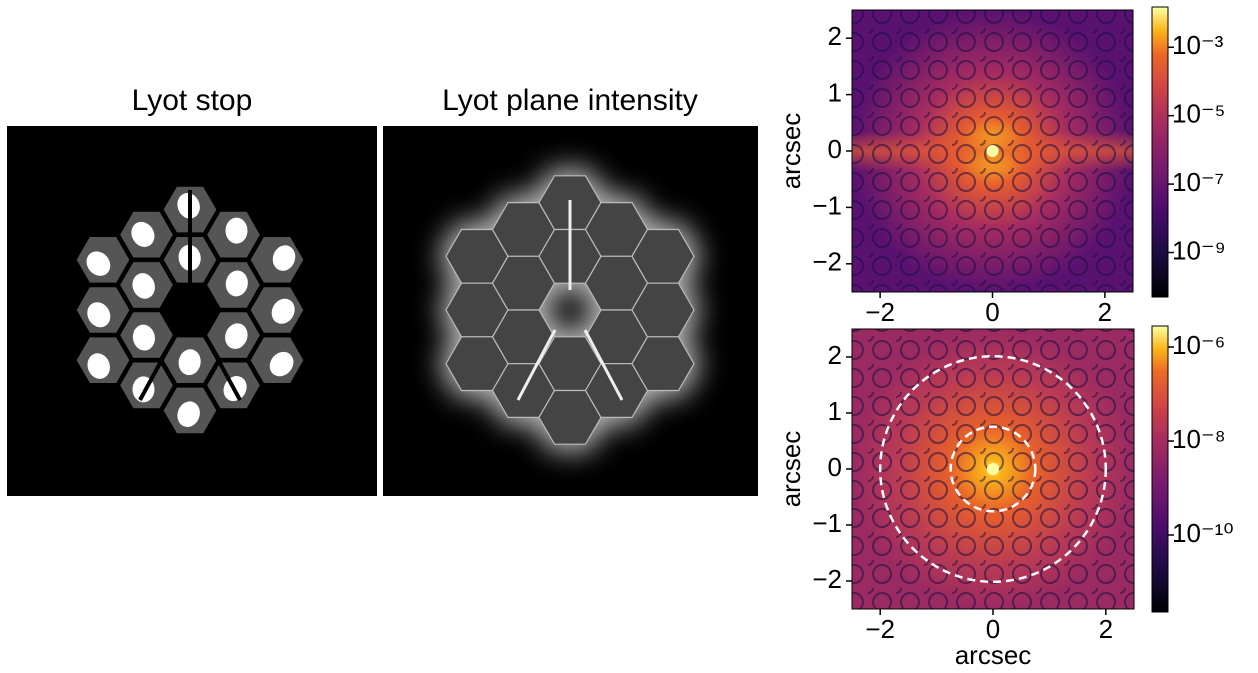  Describe the element at coordinates (1199, 439) in the screenshot. I see `colorbar-tick-label: 10⁻⁸` at that location.